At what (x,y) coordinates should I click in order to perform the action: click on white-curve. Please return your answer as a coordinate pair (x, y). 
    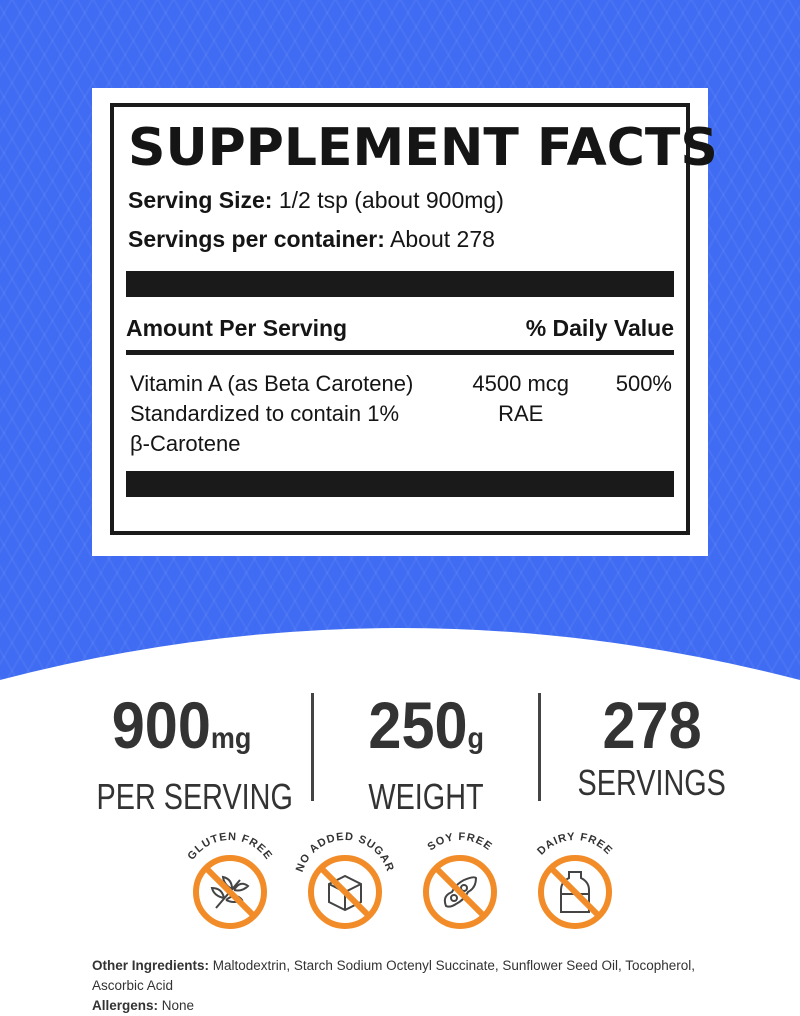
    Looking at the image, I should click on (400, 656).